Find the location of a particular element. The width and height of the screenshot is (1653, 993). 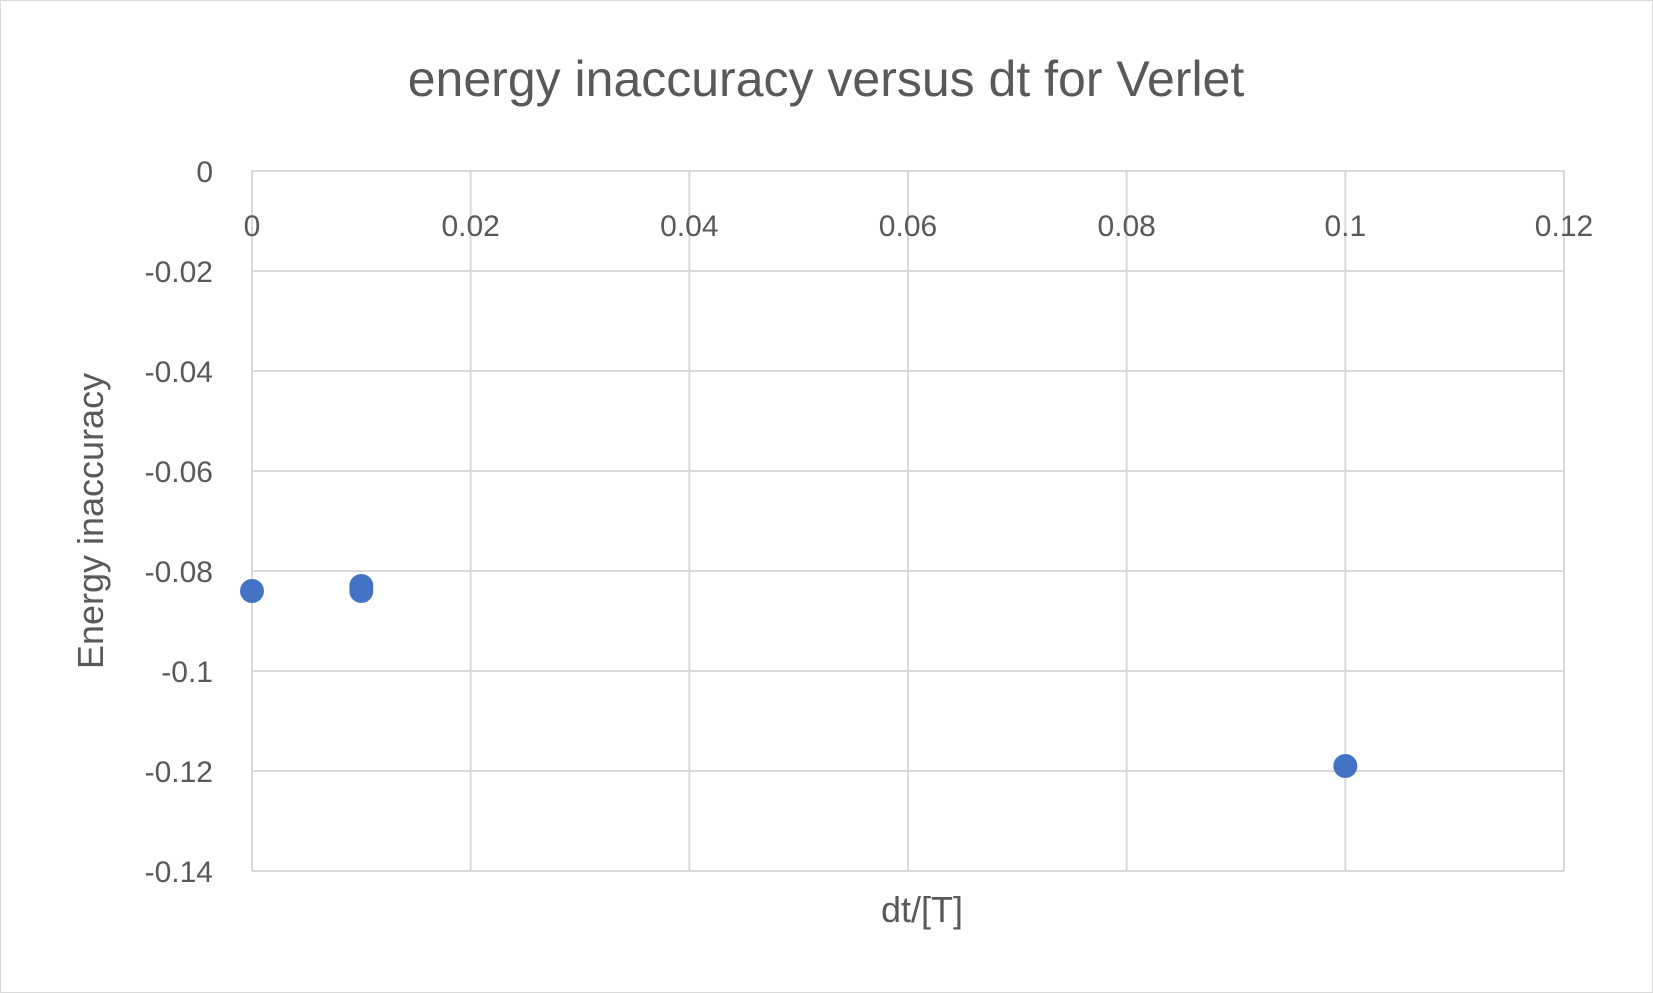

data-points is located at coordinates (799, 676).